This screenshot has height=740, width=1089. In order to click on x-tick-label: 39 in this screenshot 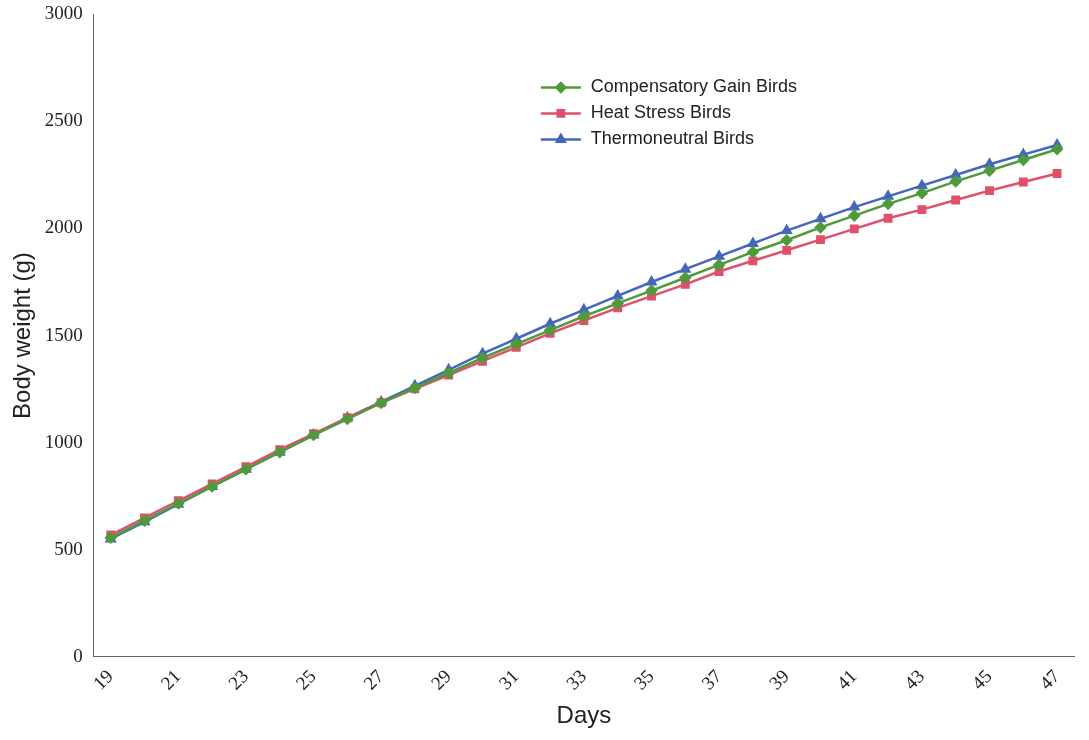, I will do `click(779, 679)`.